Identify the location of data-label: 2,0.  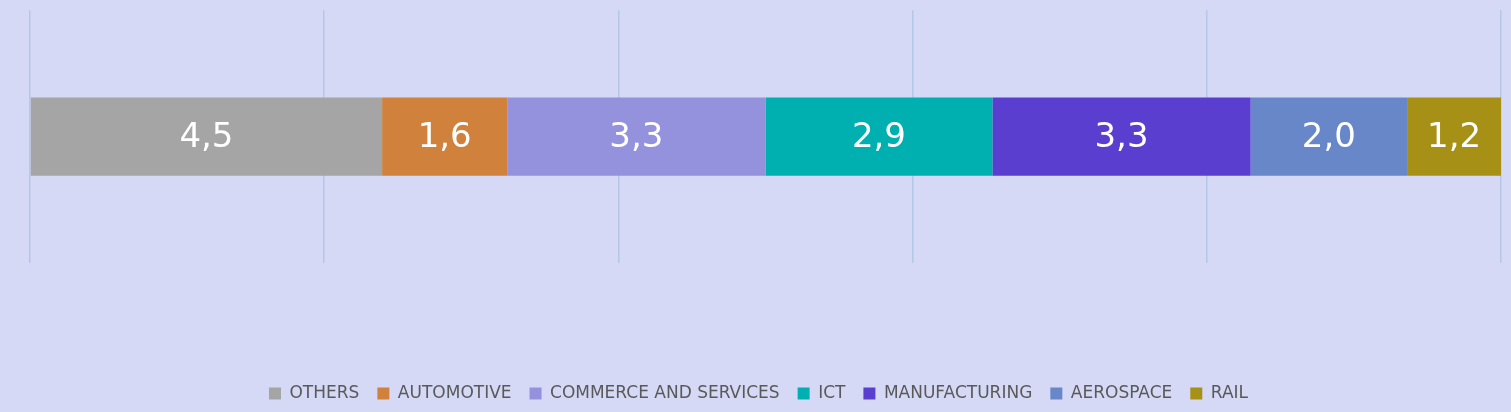
(1328, 135).